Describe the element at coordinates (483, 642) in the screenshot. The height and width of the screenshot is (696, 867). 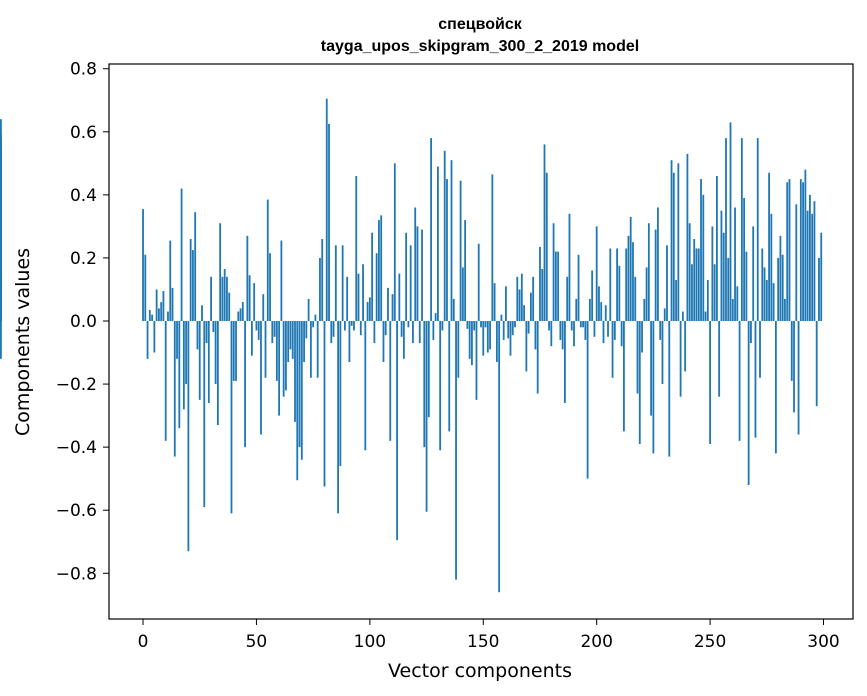
I see `x-tick-label: 150` at that location.